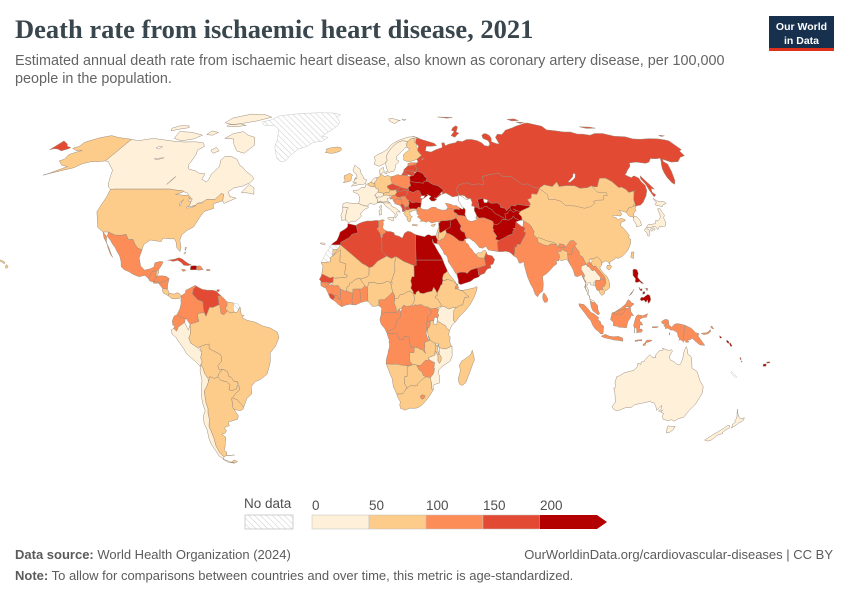  Describe the element at coordinates (551, 505) in the screenshot. I see `svg-text: 200` at that location.